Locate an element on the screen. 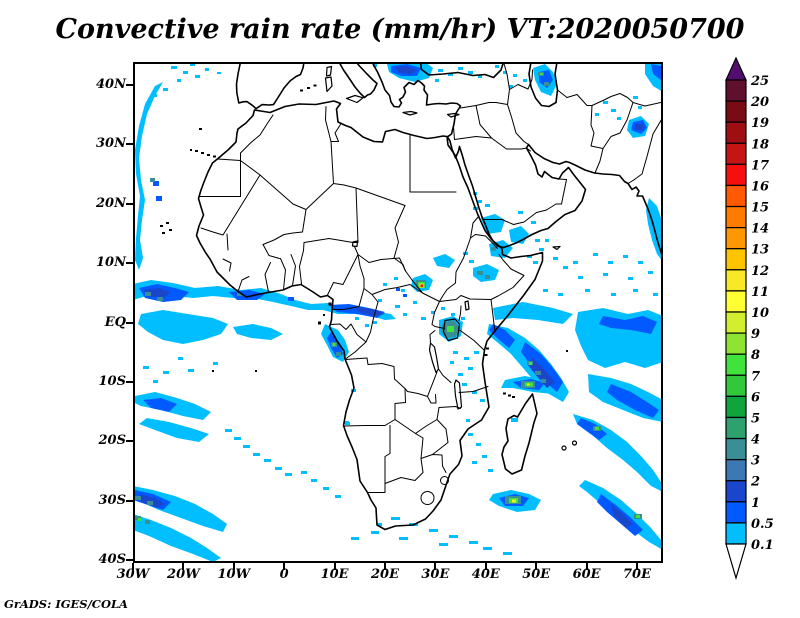 This screenshot has height=618, width=800. lesotho-border is located at coordinates (427, 498).